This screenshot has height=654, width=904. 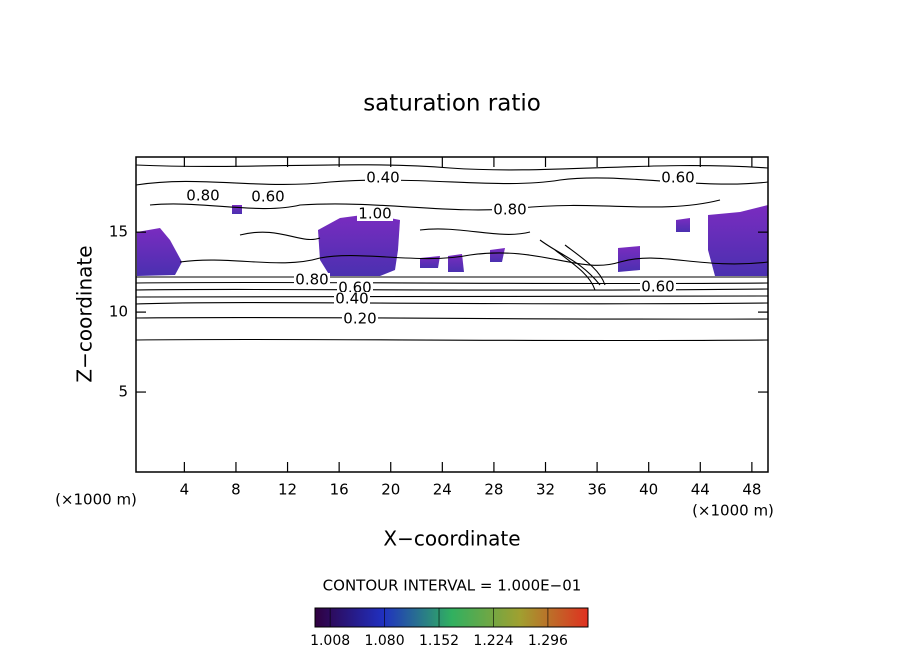 What do you see at coordinates (123, 392) in the screenshot?
I see `y-tick-label: 5` at bounding box center [123, 392].